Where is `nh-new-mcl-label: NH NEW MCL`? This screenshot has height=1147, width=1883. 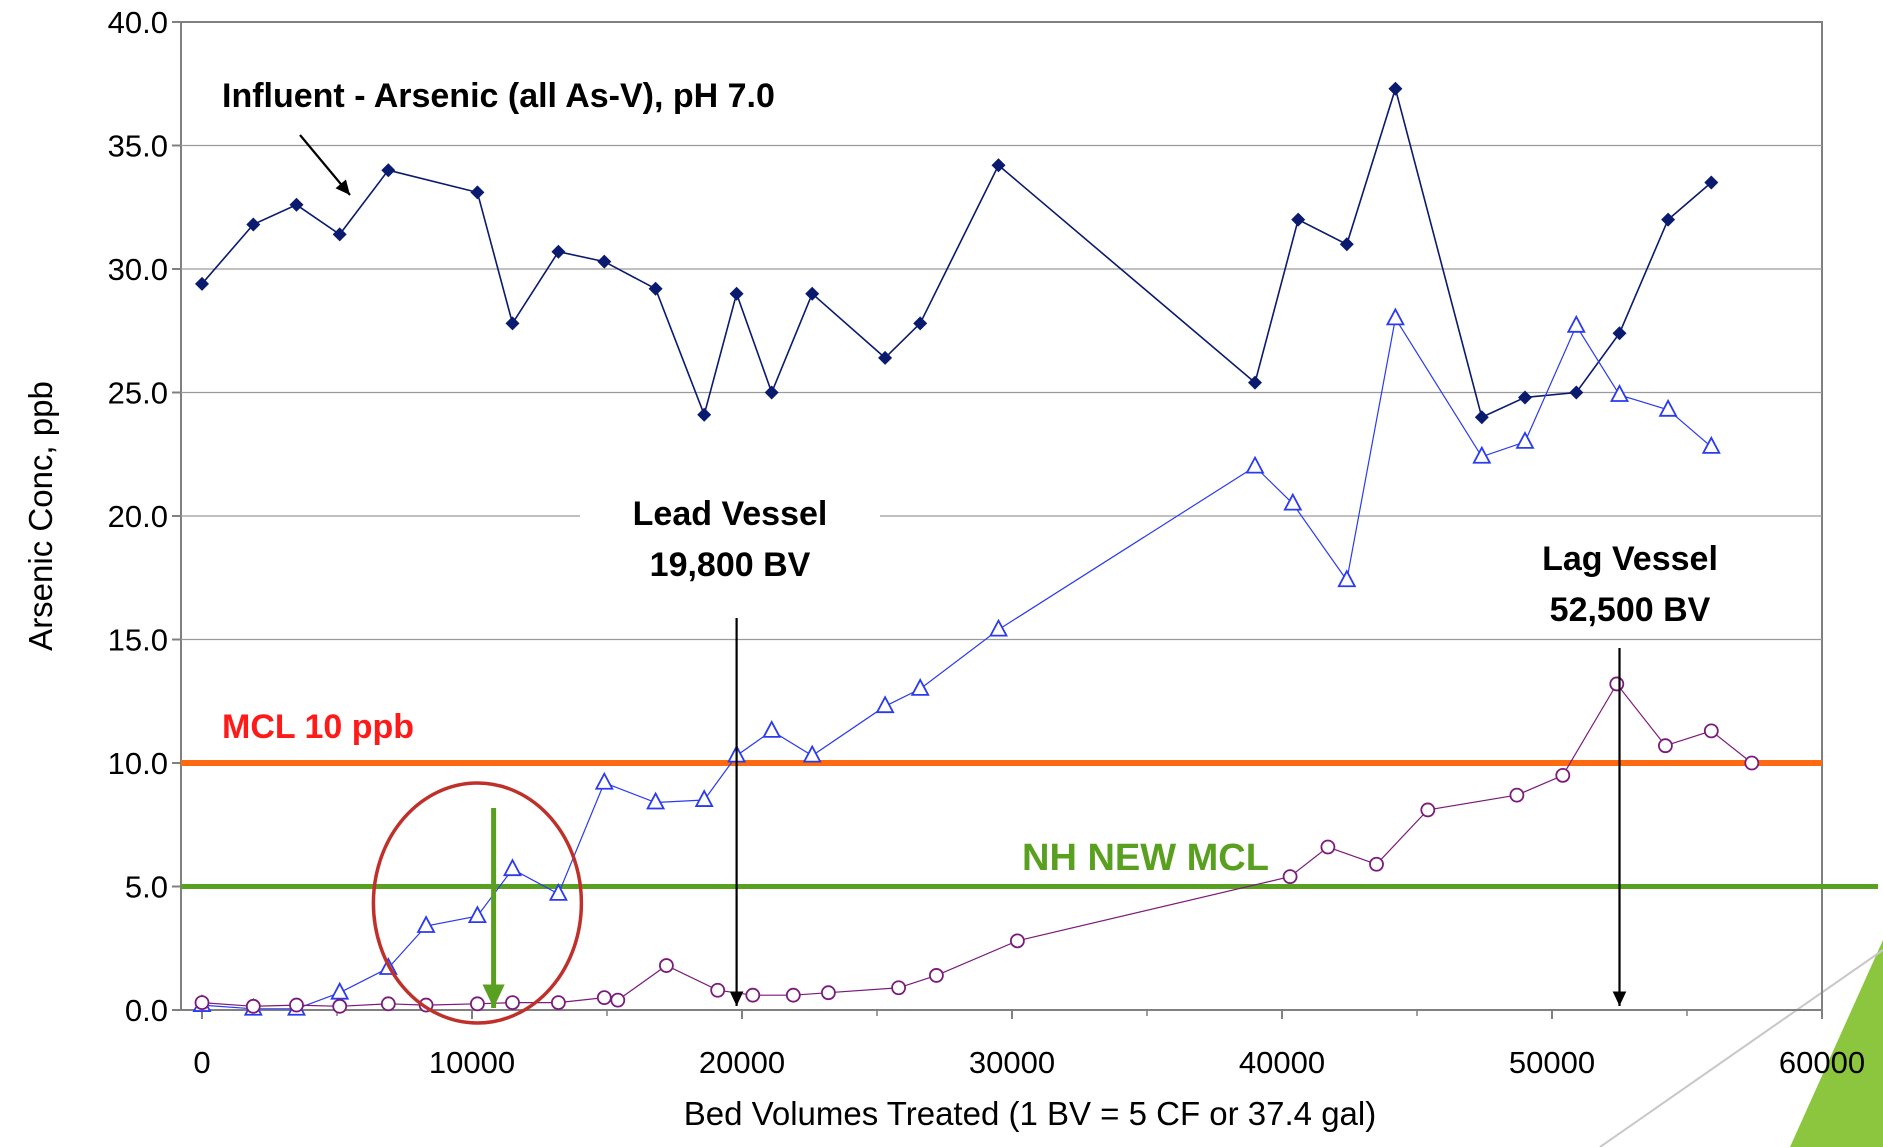 nh-new-mcl-label: NH NEW MCL is located at coordinates (1145, 858).